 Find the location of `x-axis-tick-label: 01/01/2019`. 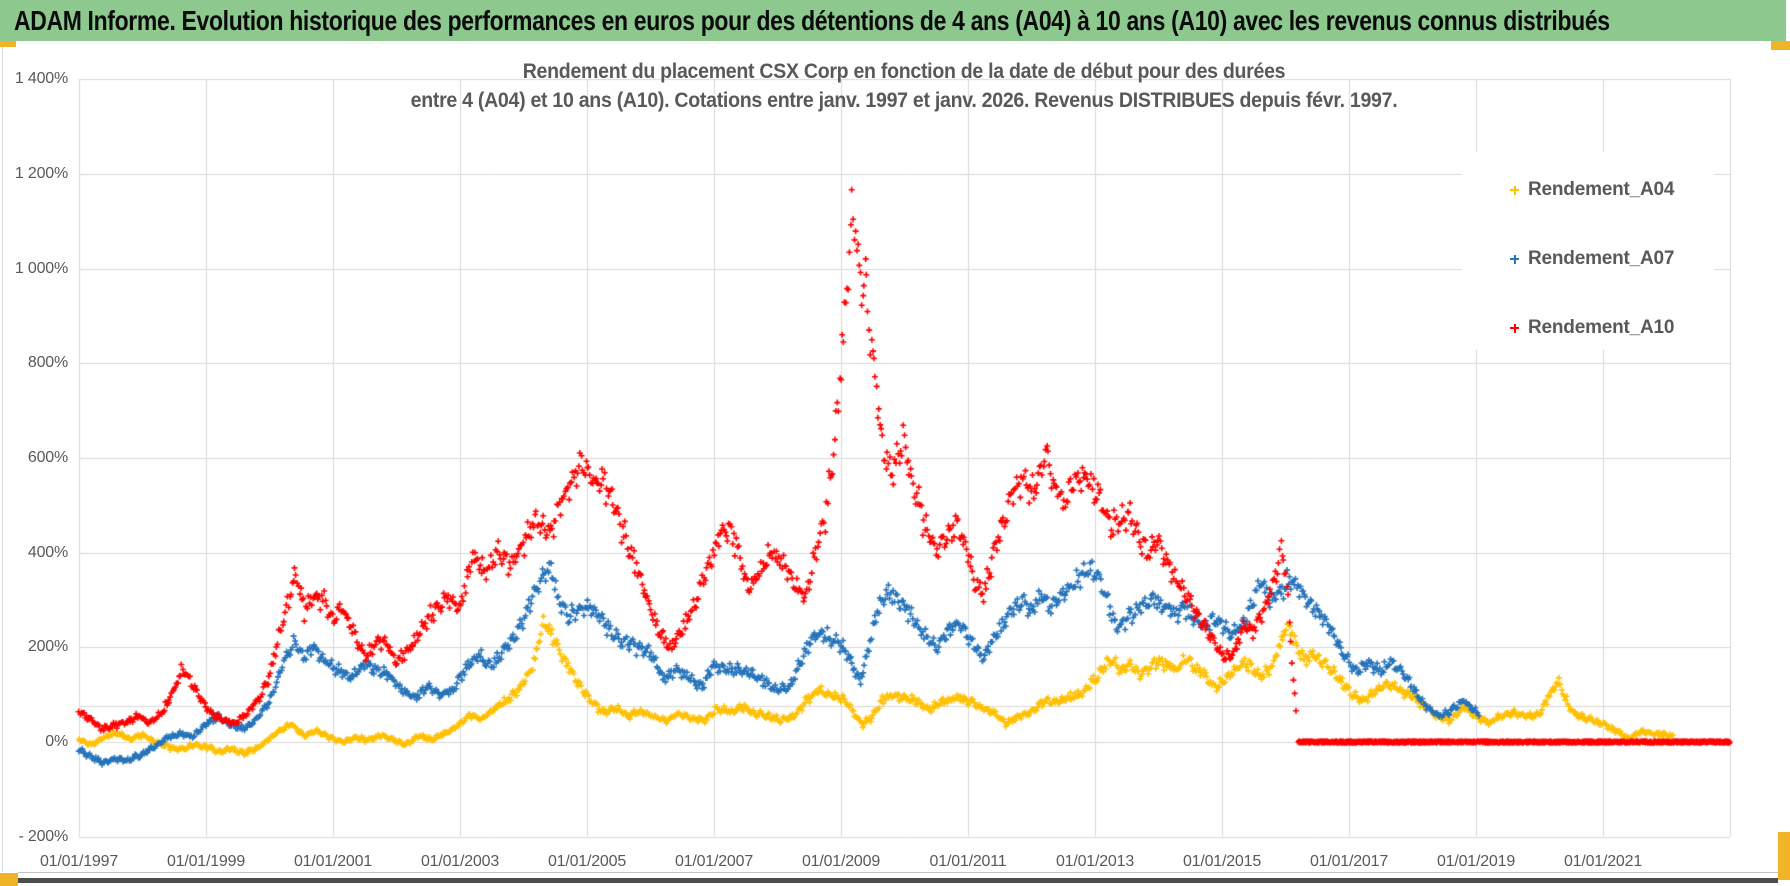

x-axis-tick-label: 01/01/2019 is located at coordinates (1476, 861).